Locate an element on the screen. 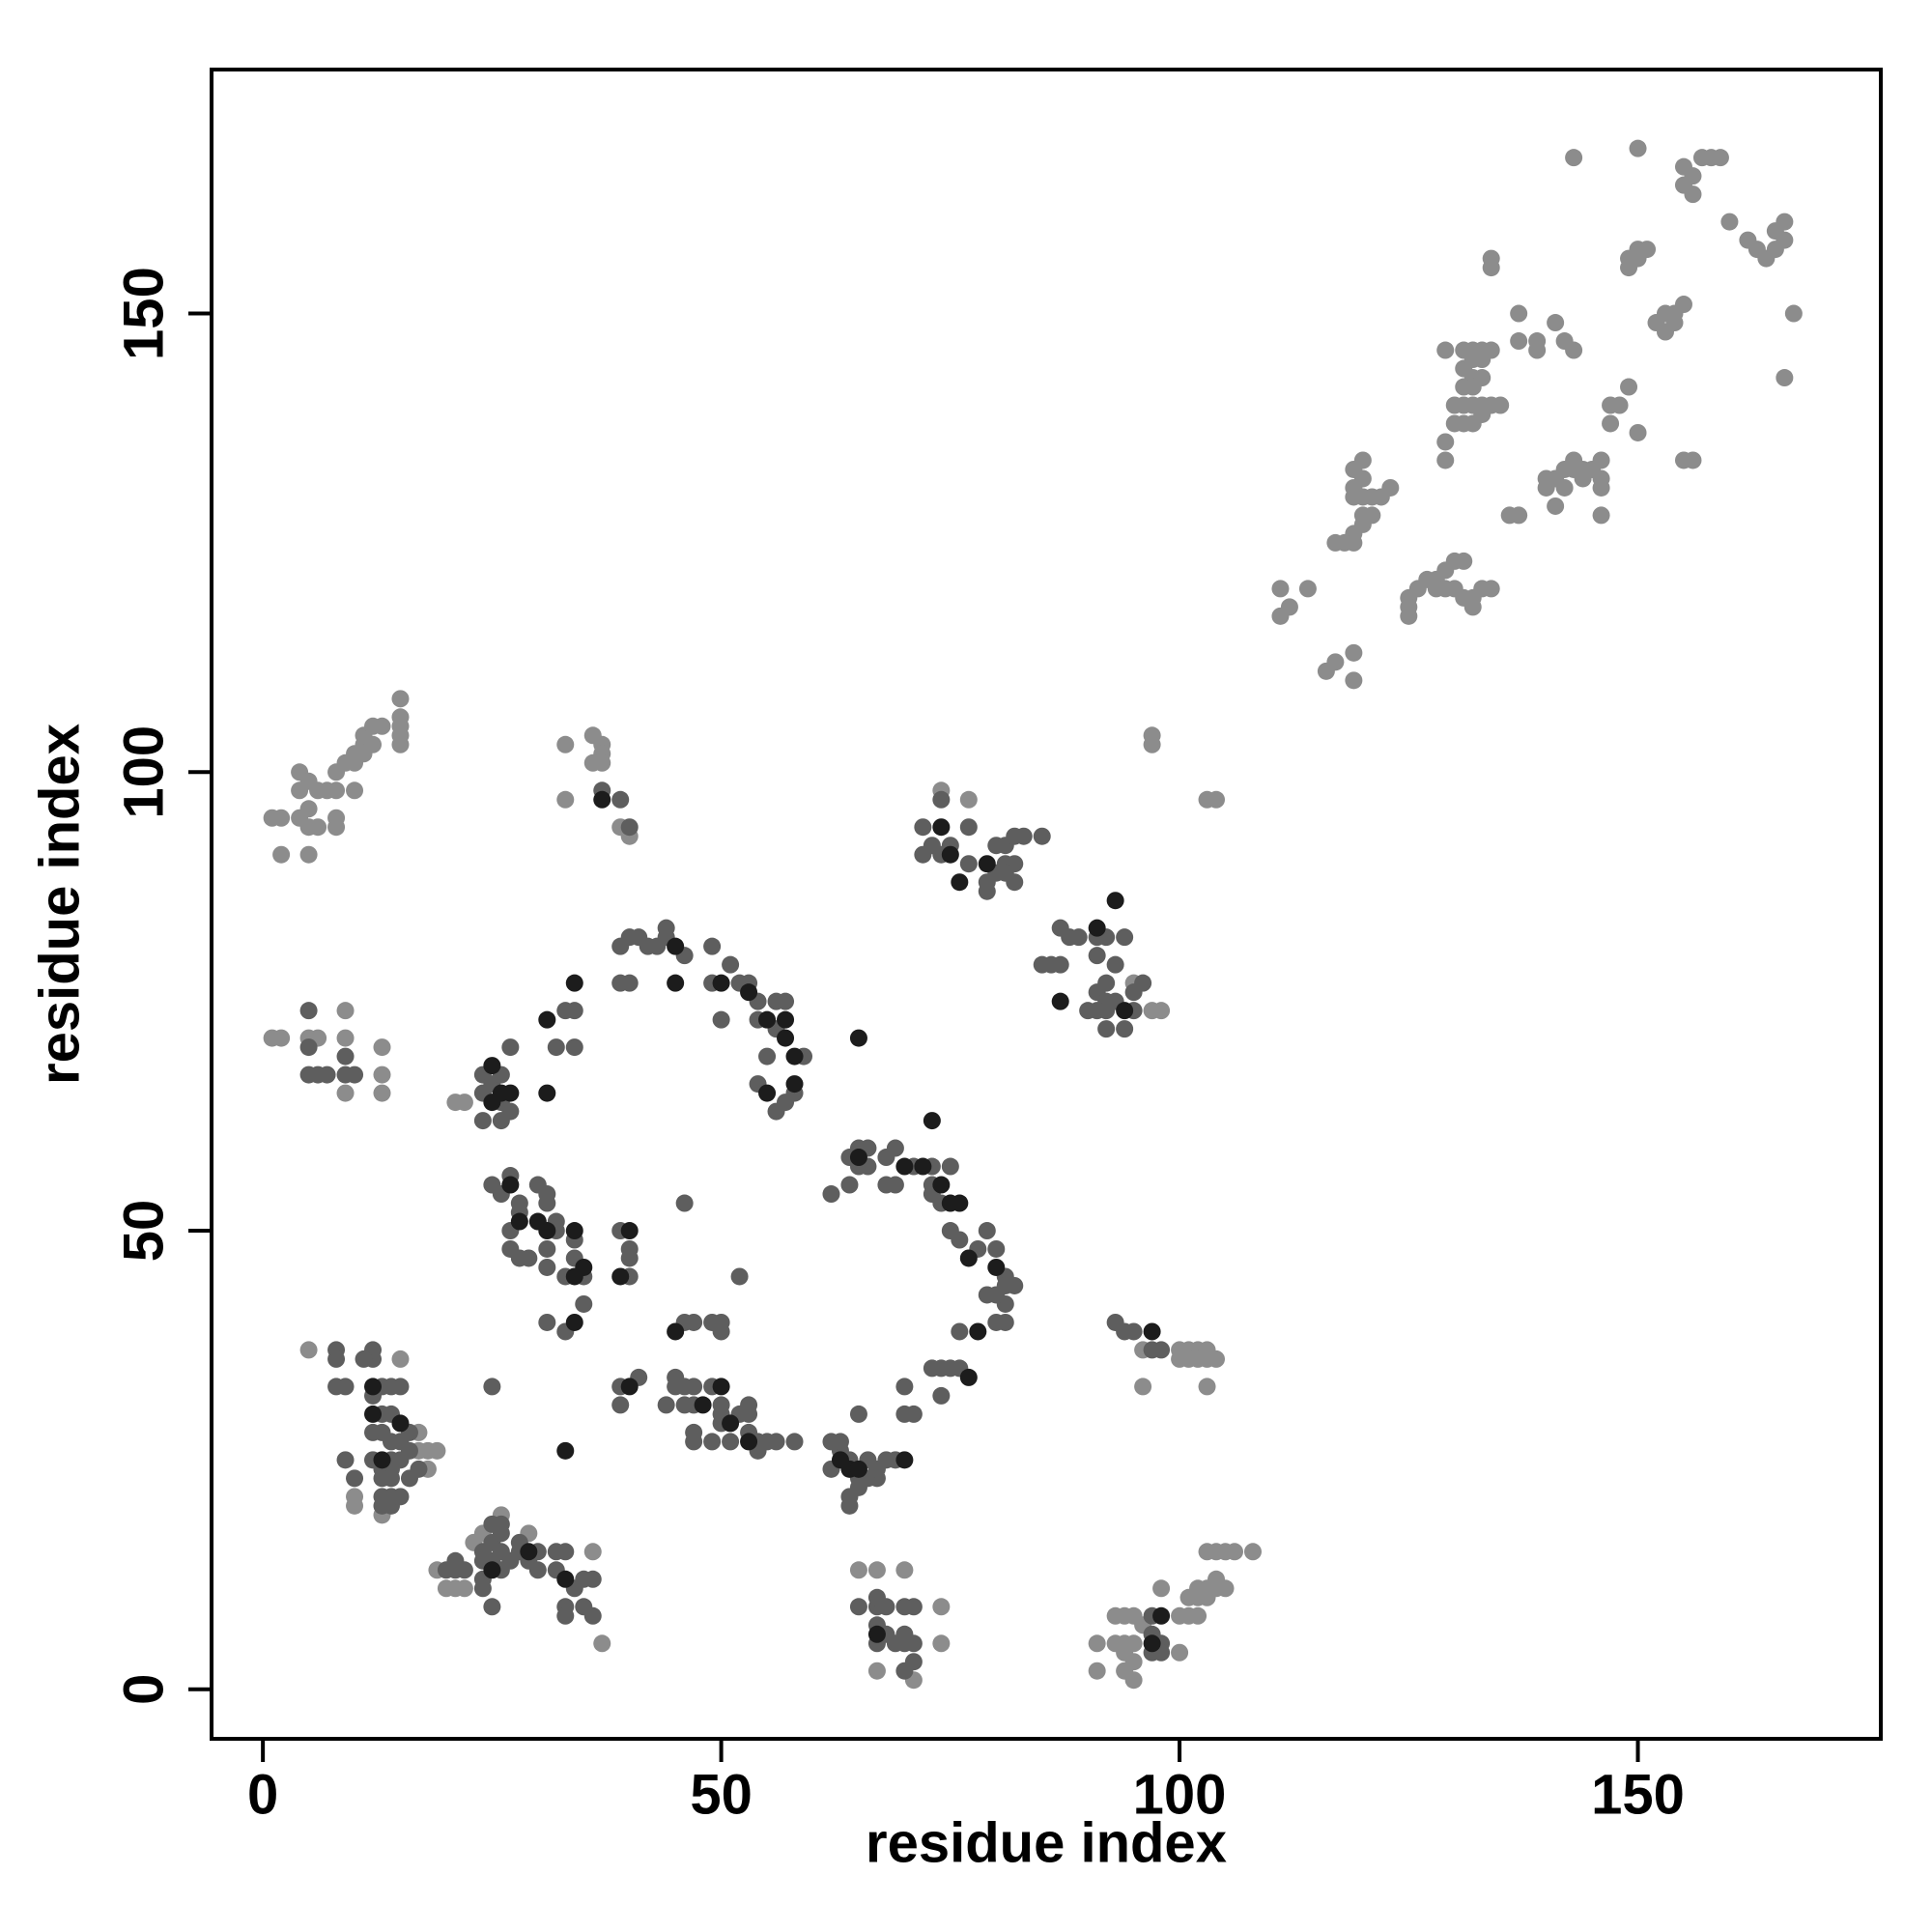 This screenshot has height=1932, width=1932. y-tick-label: 100 is located at coordinates (143, 772).